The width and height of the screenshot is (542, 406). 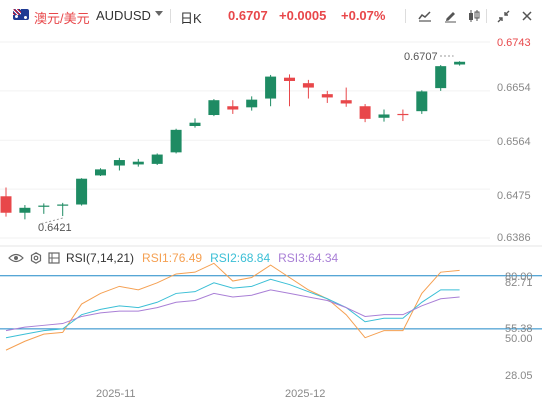 I want to click on time-tick: 2025-11, so click(x=116, y=394).